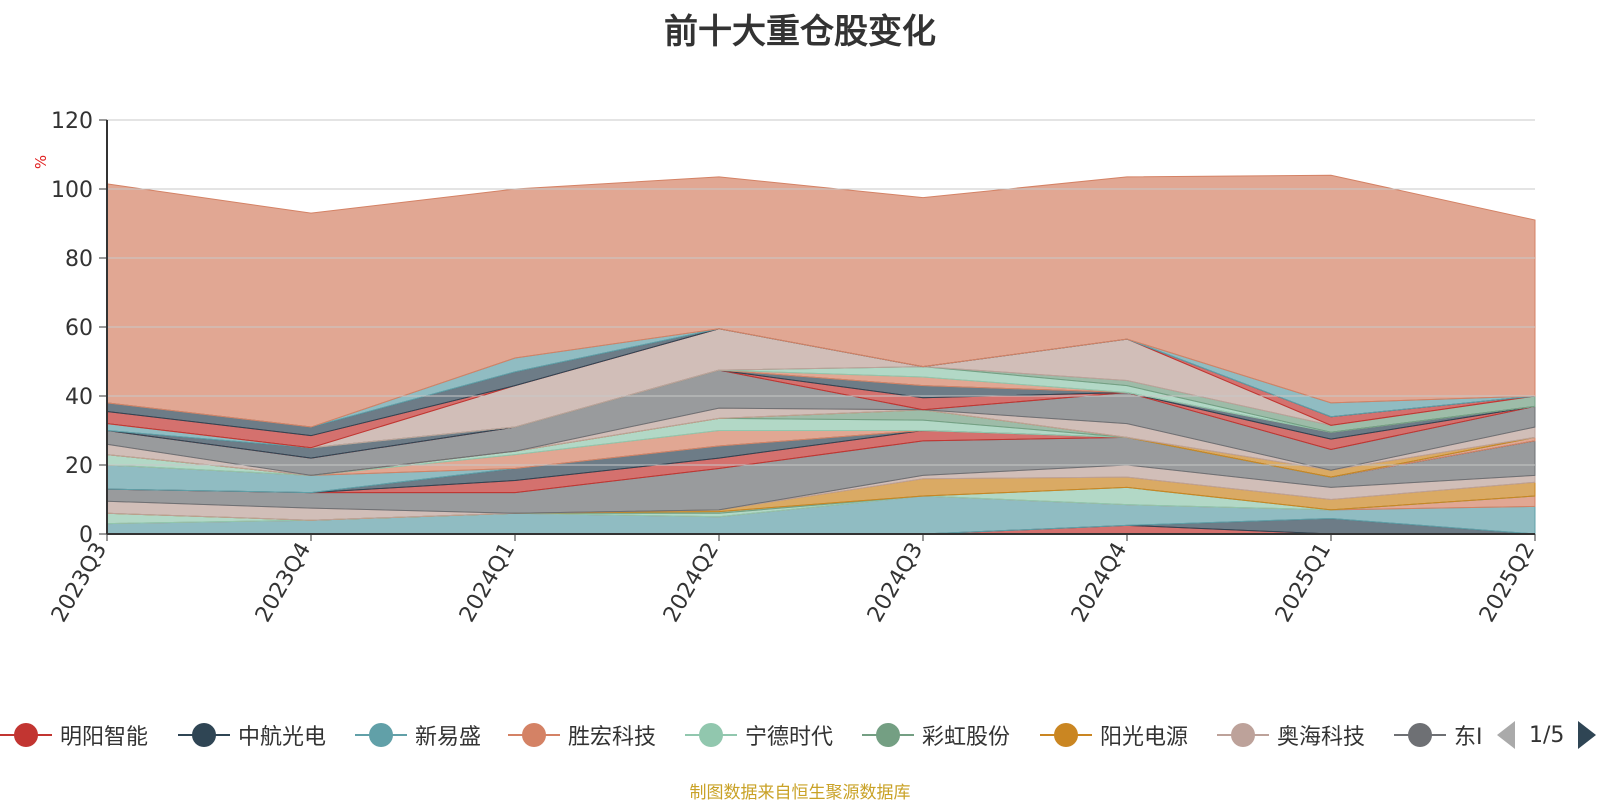 The image size is (1600, 800). What do you see at coordinates (789, 737) in the screenshot?
I see `legend-label: 宁德时代` at bounding box center [789, 737].